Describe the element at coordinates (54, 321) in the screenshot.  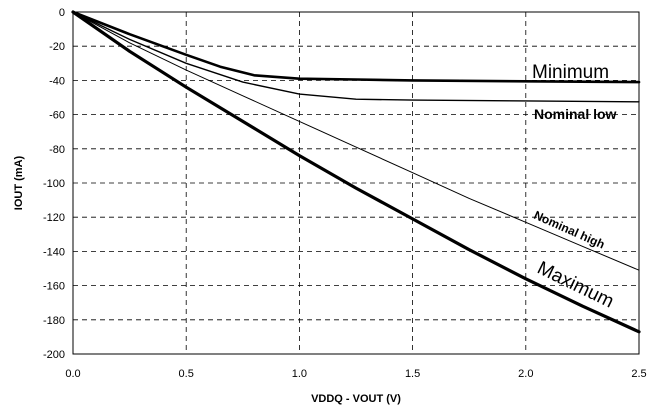
I see `y-tick-label: -180` at that location.